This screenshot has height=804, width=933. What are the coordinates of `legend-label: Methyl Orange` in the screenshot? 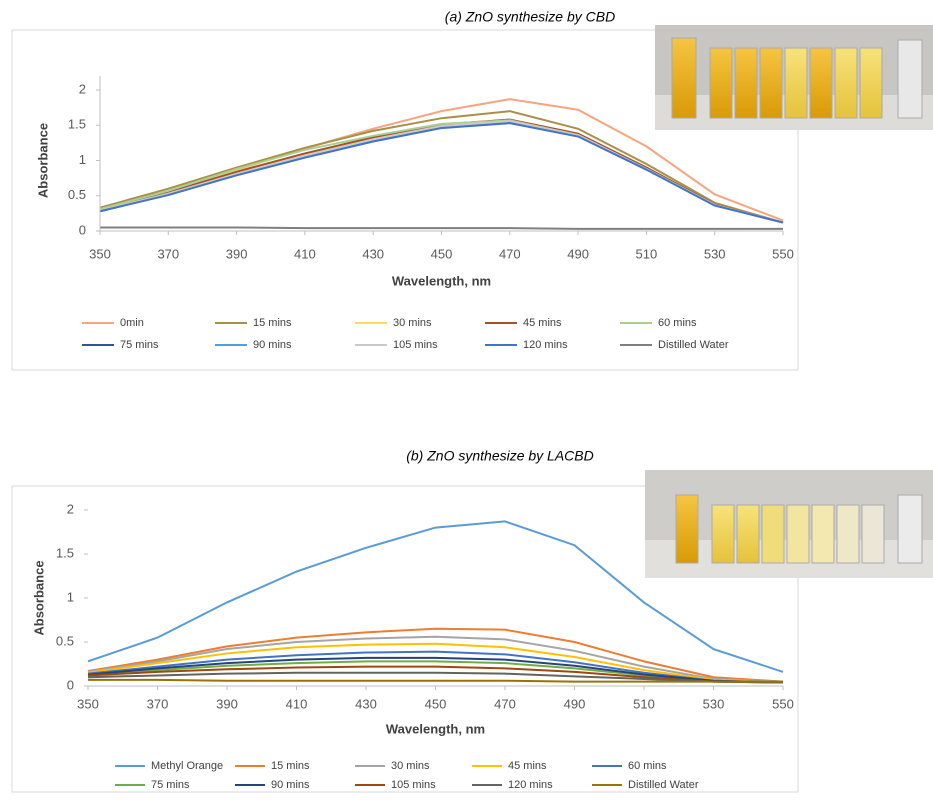 It's located at (187, 766).